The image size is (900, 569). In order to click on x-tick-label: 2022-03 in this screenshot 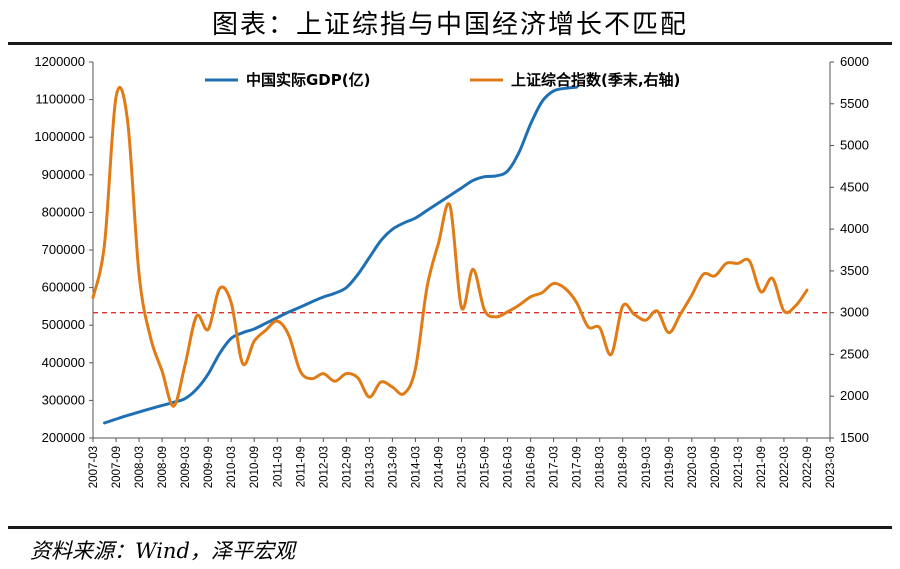, I will do `click(785, 467)`.